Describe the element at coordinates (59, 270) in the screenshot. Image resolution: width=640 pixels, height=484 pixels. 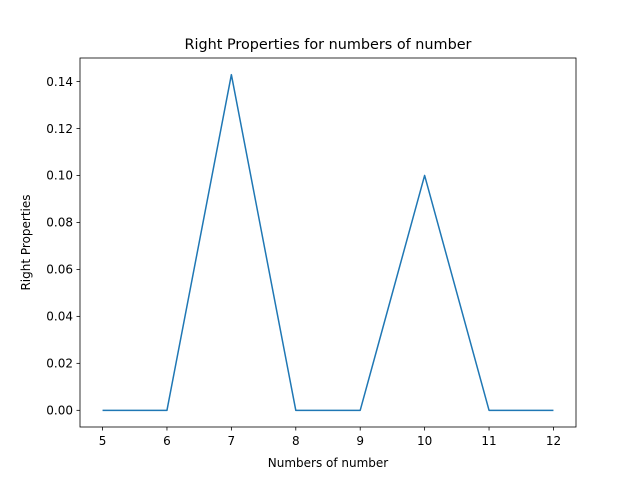
I see `y-tick-label: 0.06` at that location.